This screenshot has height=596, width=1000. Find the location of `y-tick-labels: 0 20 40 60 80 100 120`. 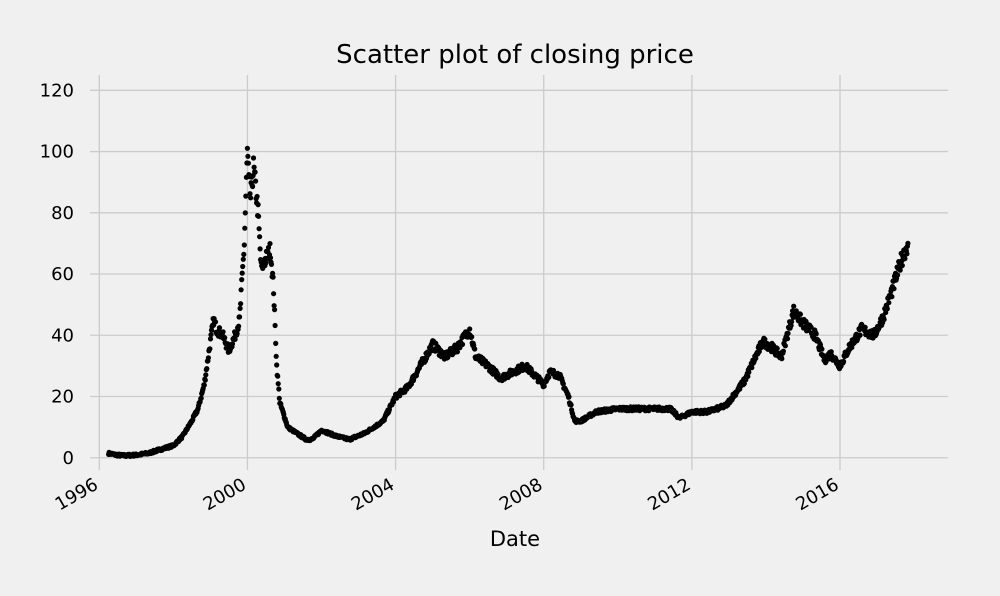

y-tick-labels: 0 20 40 60 80 100 120 is located at coordinates (57, 274).